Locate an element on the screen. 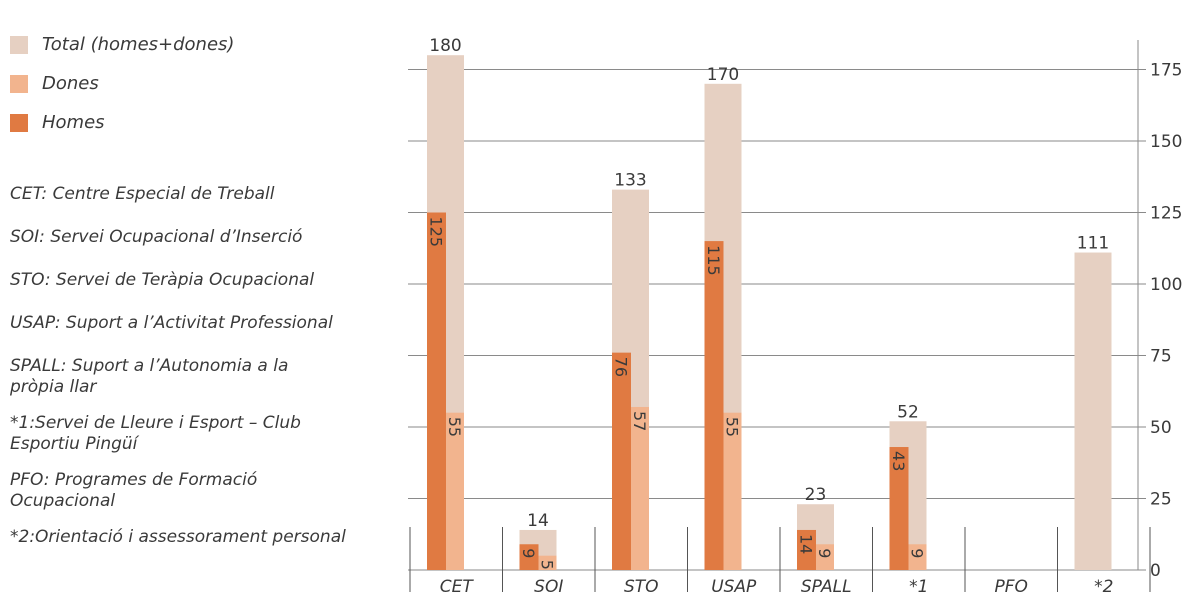  data-label-homes: 14 is located at coordinates (806, 544).